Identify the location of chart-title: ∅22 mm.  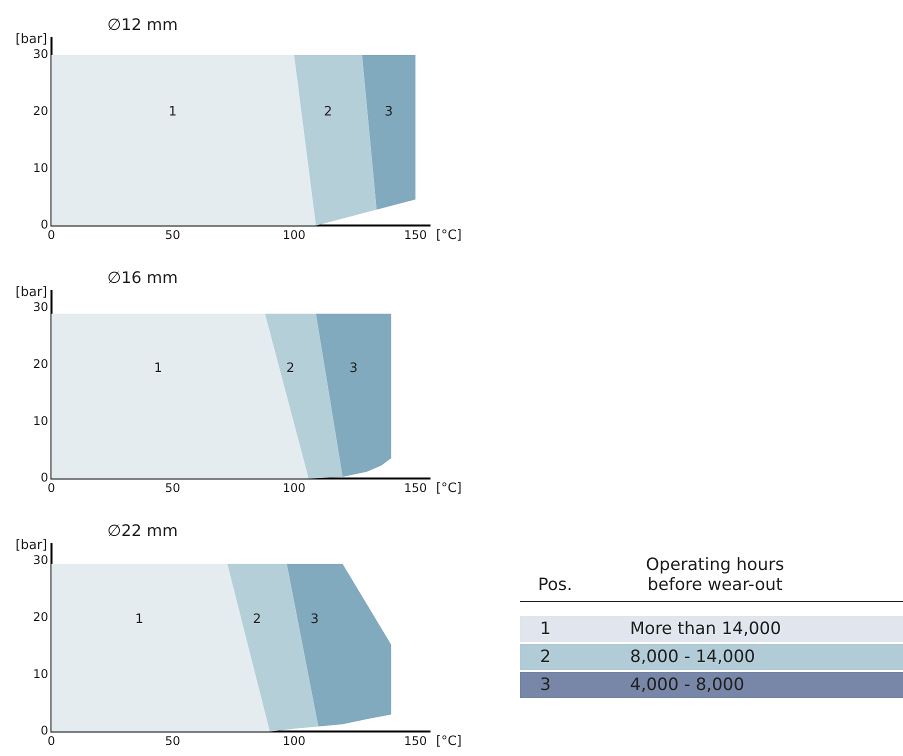
(142, 530).